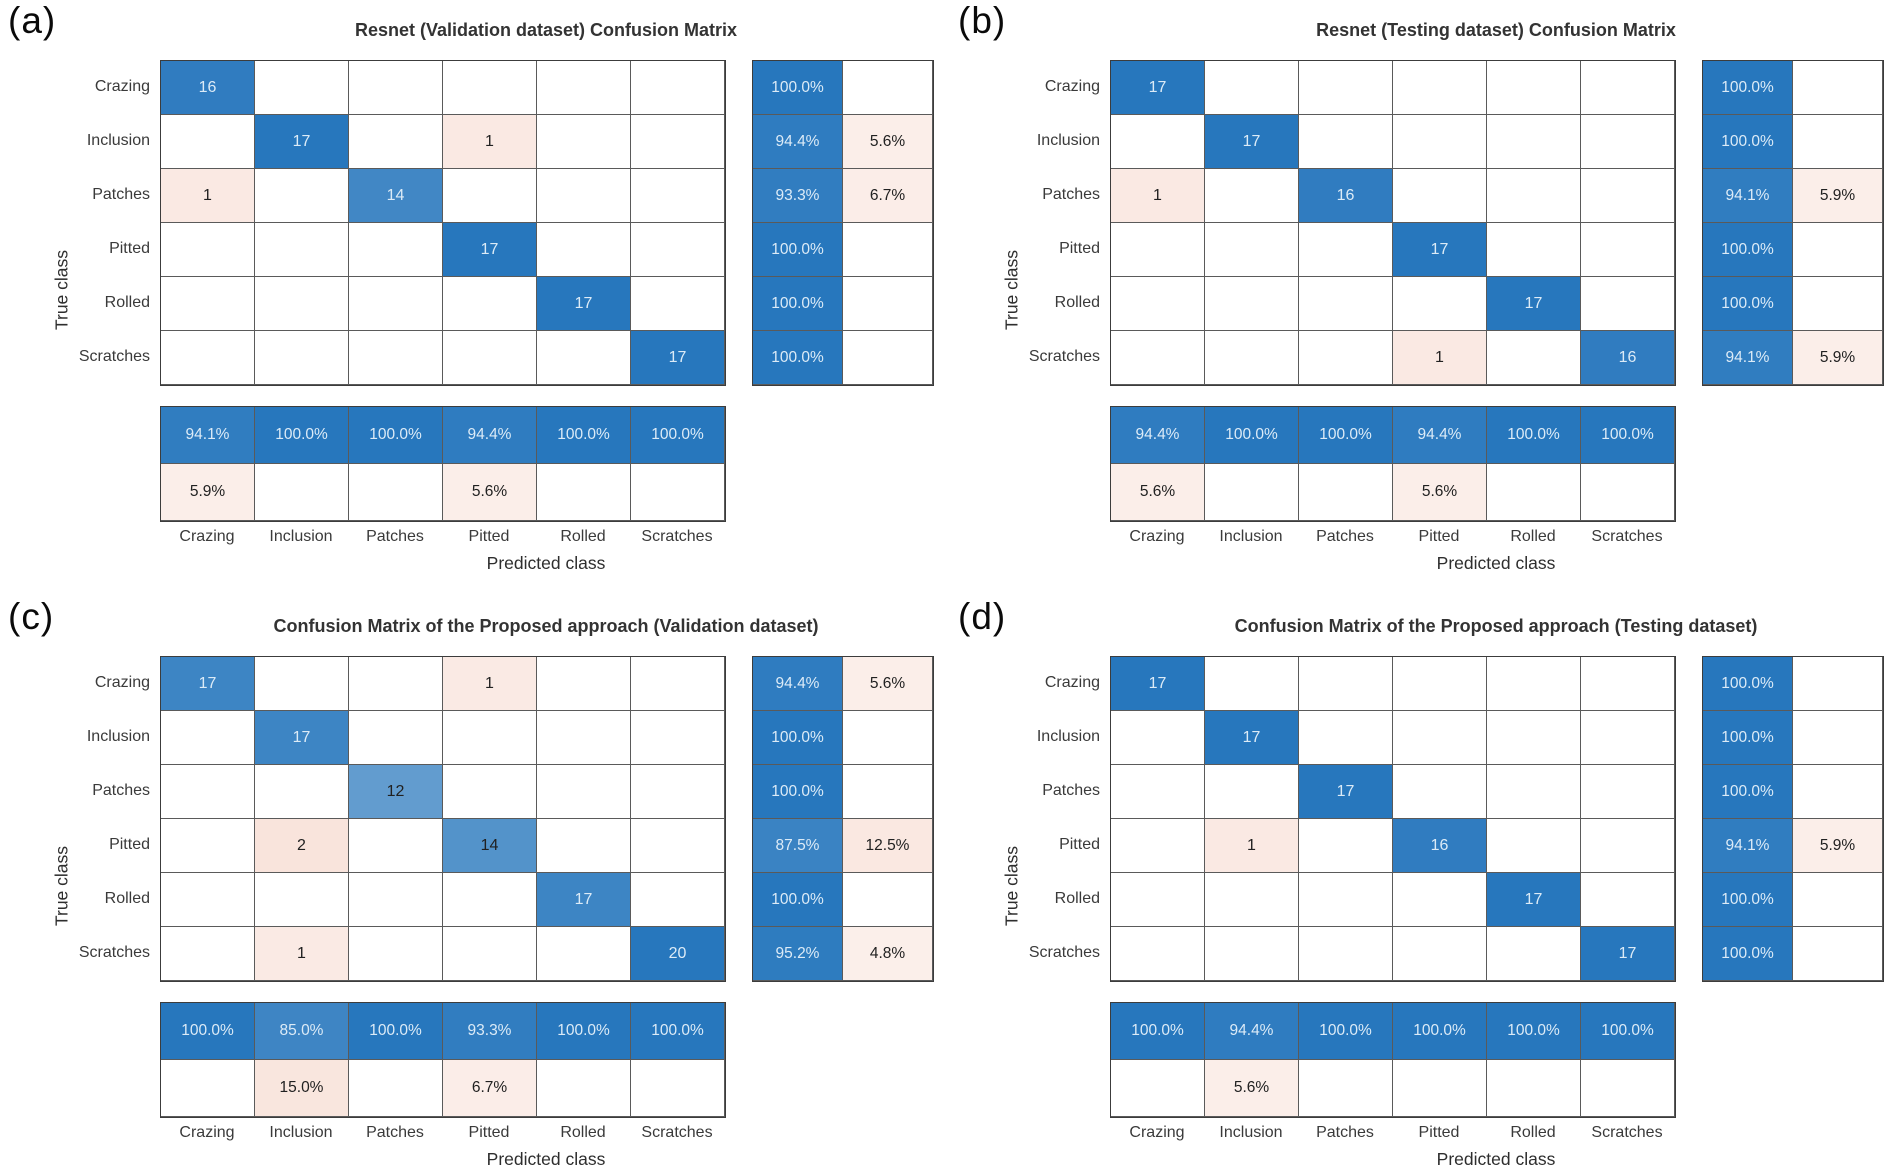 The width and height of the screenshot is (1900, 1176). What do you see at coordinates (127, 302) in the screenshot?
I see `y-tick-label: Rolled` at bounding box center [127, 302].